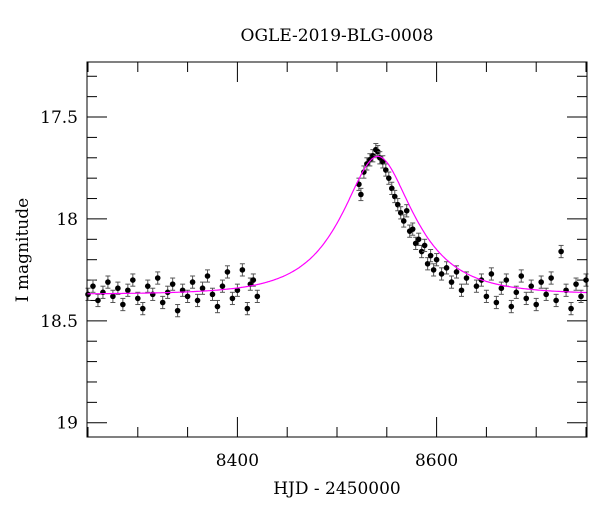  I want to click on y-tick-label: 19, so click(67, 424).